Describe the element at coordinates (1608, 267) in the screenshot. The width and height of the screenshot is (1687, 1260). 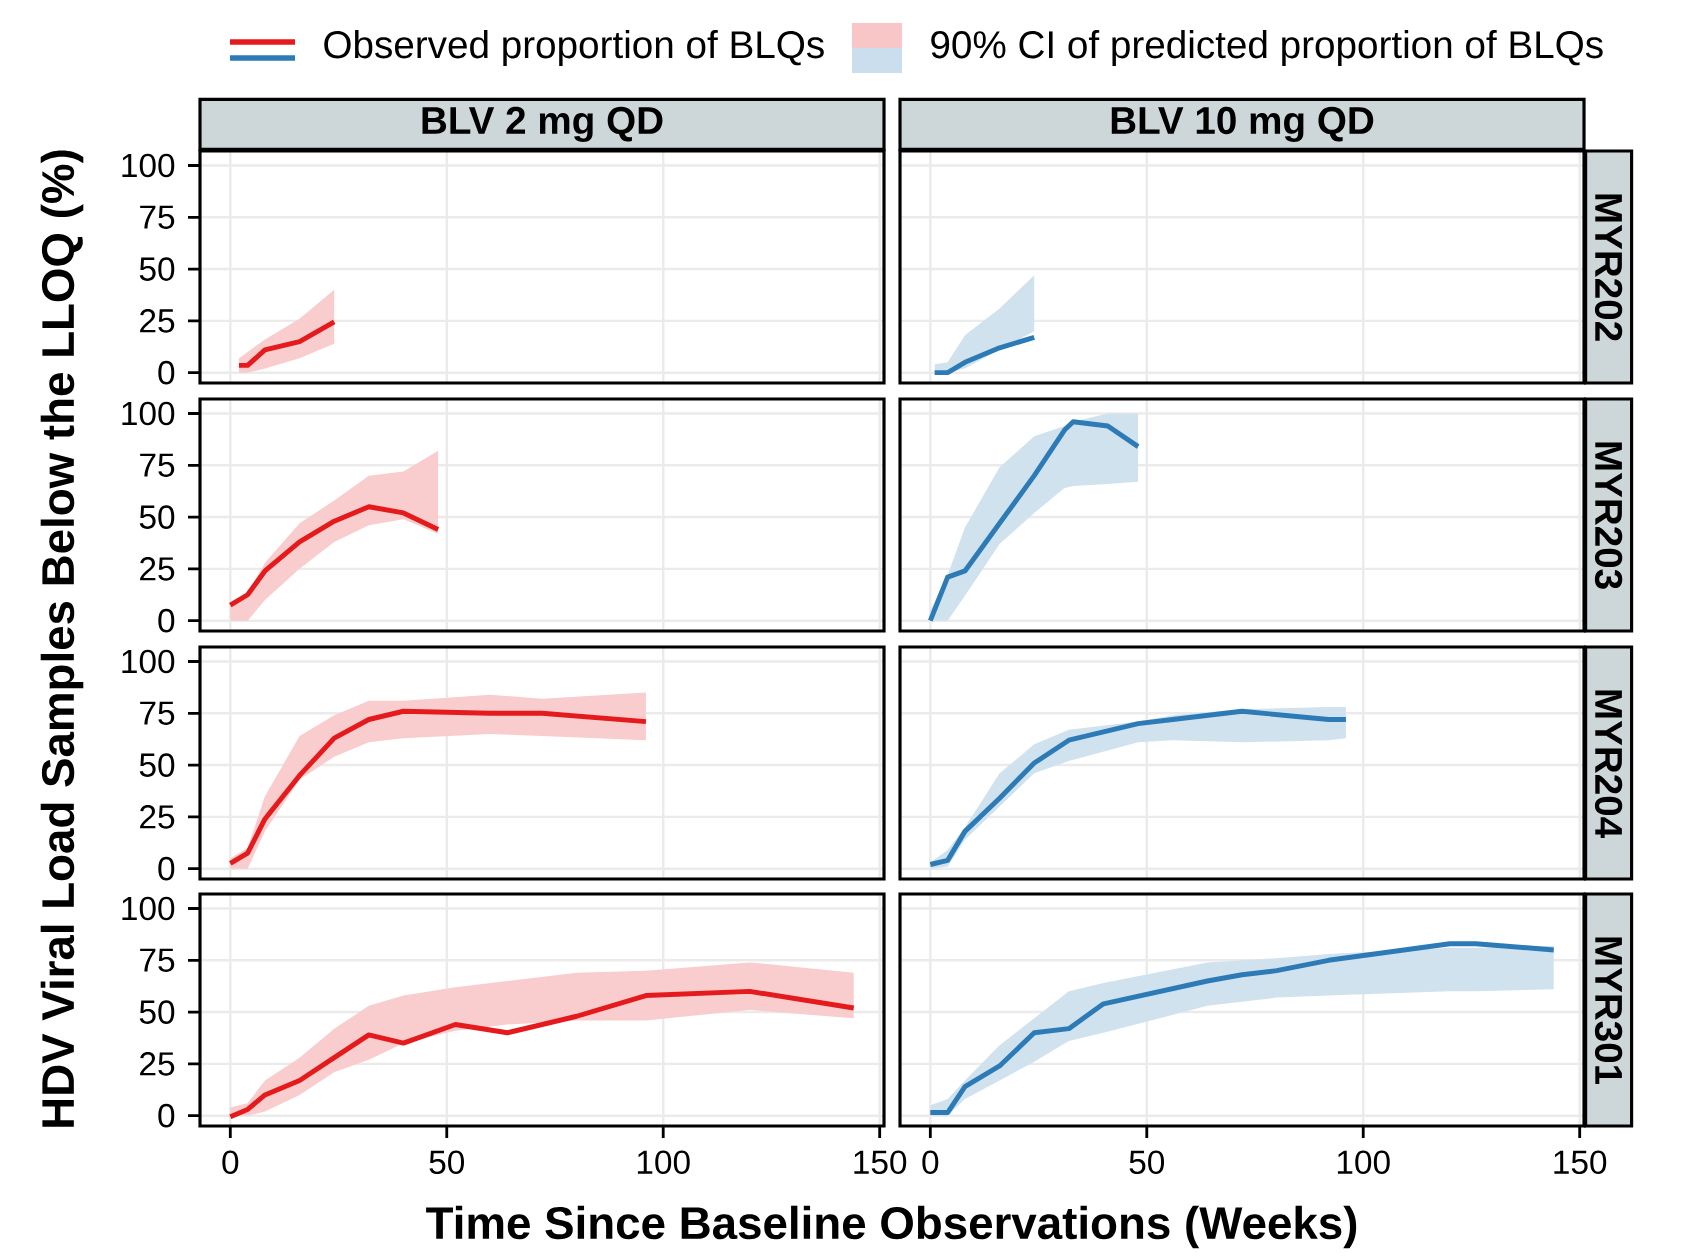
I see `y2-axis-title: MYR202` at that location.